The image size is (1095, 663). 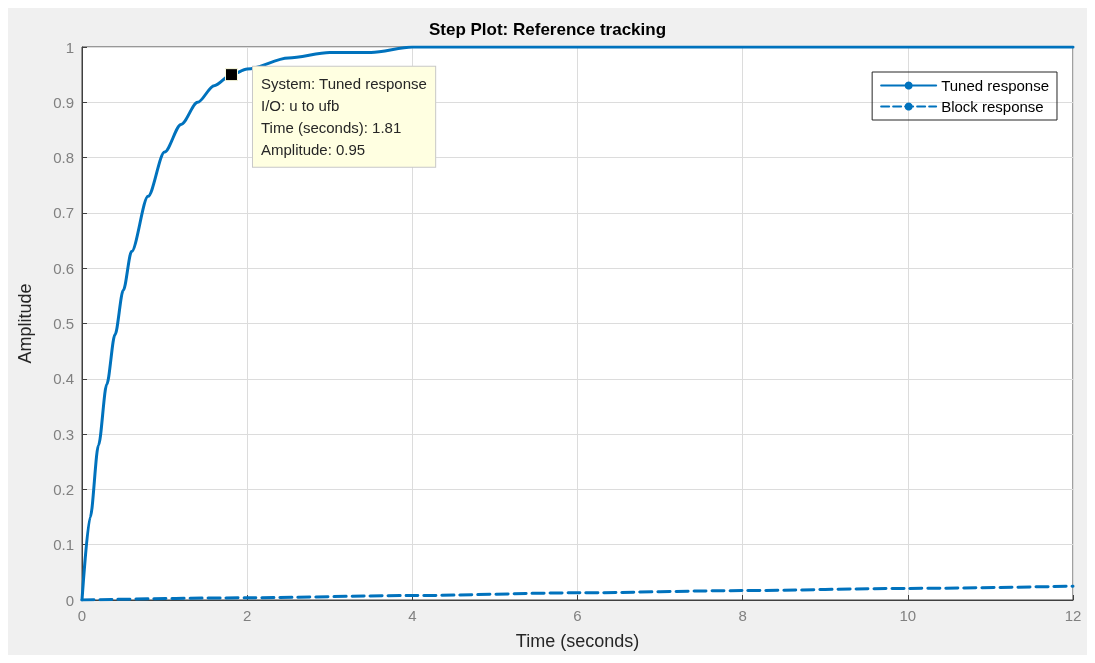 I want to click on chart-title: Step Plot: Reference tracking, so click(x=547, y=29).